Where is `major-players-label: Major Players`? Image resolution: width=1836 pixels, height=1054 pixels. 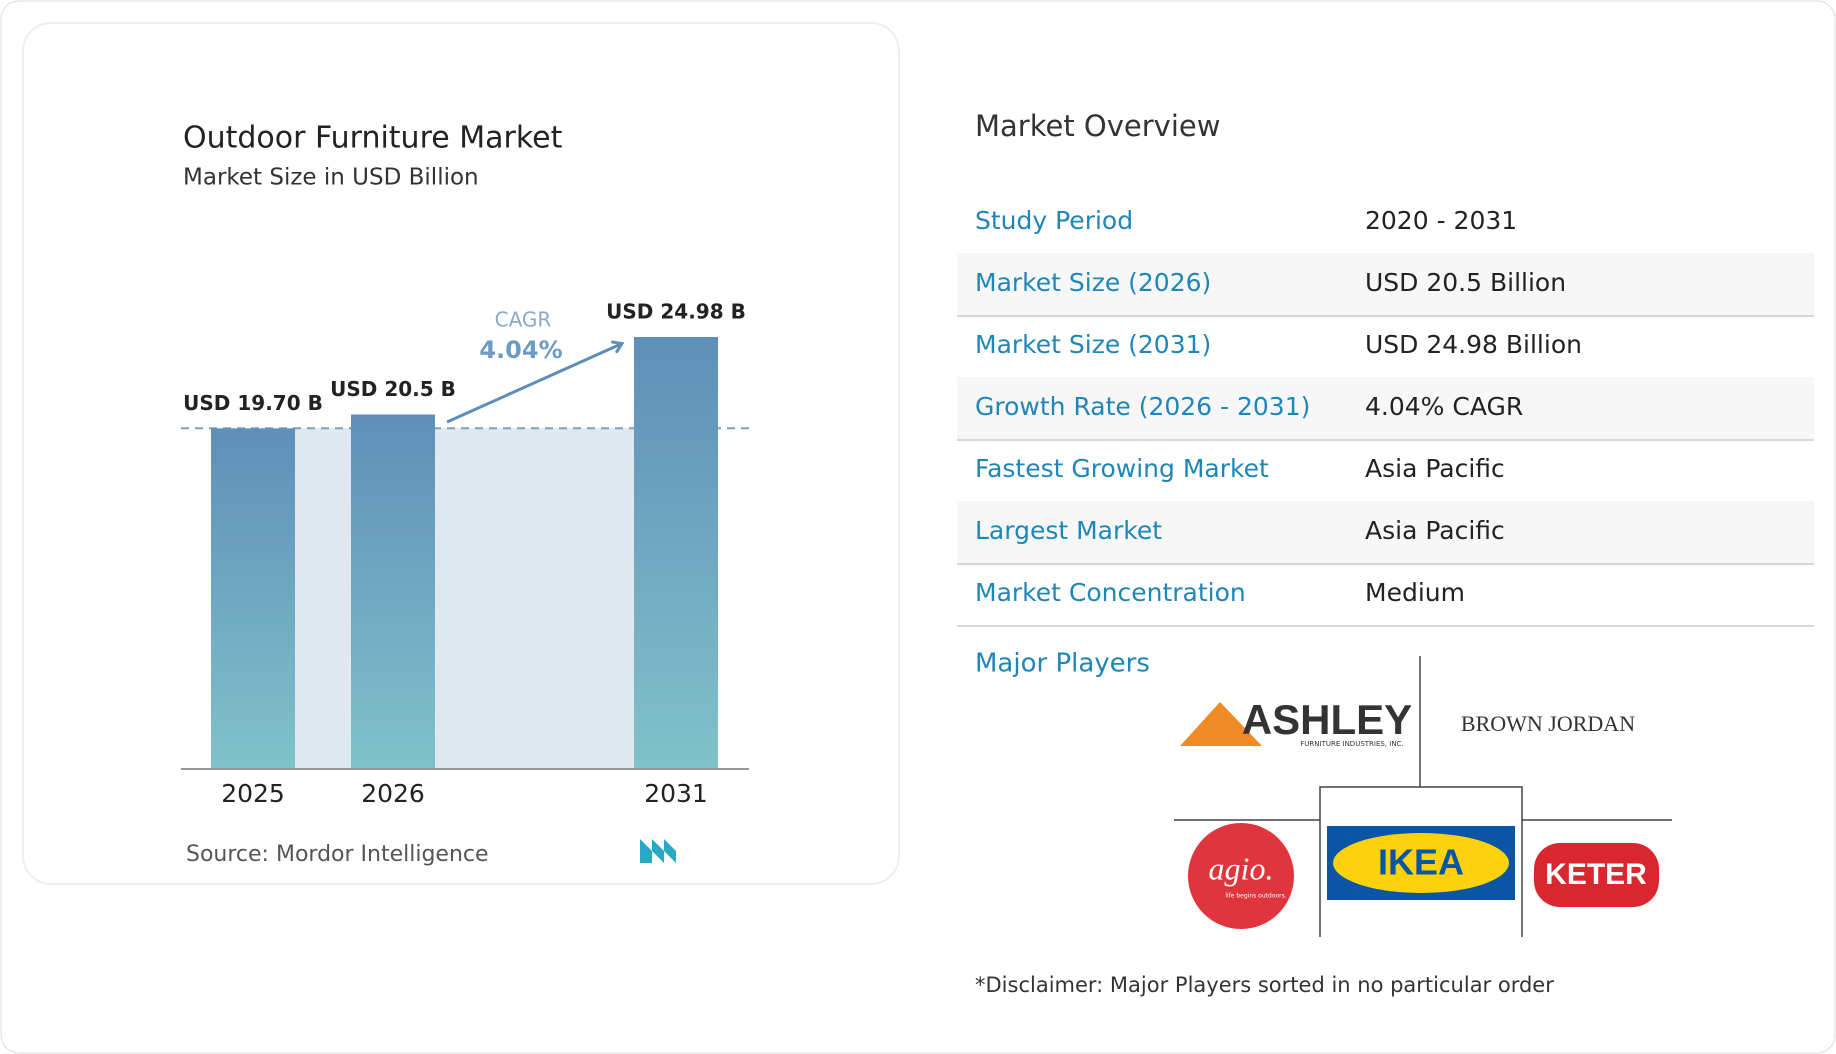 major-players-label: Major Players is located at coordinates (1062, 664).